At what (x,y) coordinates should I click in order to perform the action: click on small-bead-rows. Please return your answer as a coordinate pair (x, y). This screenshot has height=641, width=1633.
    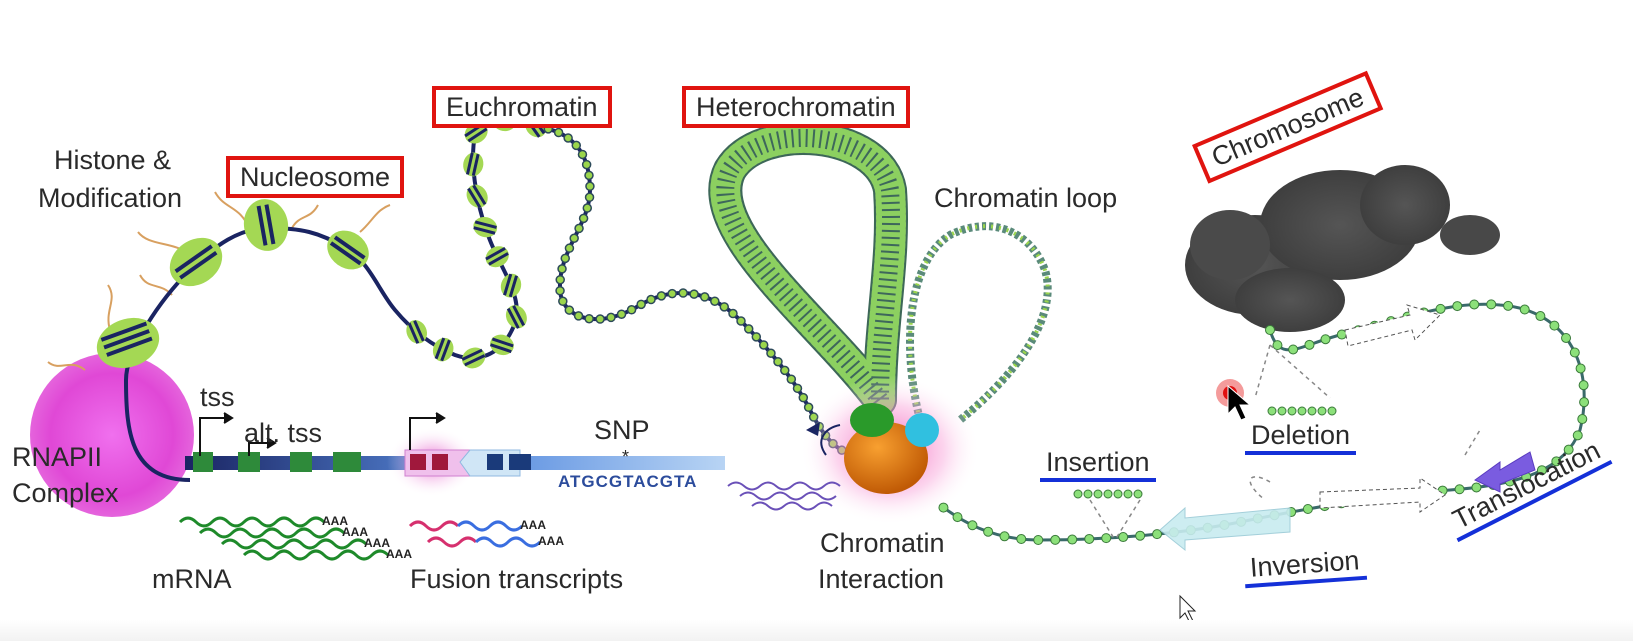
    Looking at the image, I should click on (1205, 452).